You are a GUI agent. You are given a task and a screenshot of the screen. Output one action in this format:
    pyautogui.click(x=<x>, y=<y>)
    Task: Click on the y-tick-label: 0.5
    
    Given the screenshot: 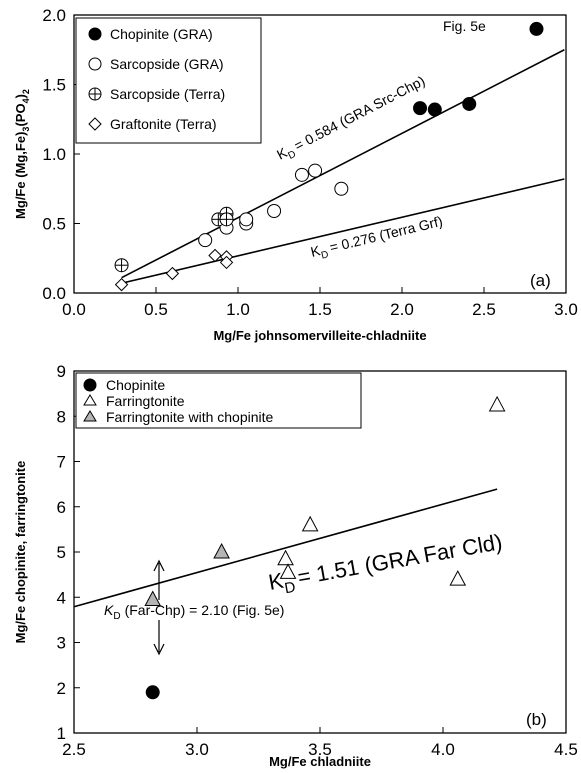 What is the action you would take?
    pyautogui.click(x=54, y=224)
    